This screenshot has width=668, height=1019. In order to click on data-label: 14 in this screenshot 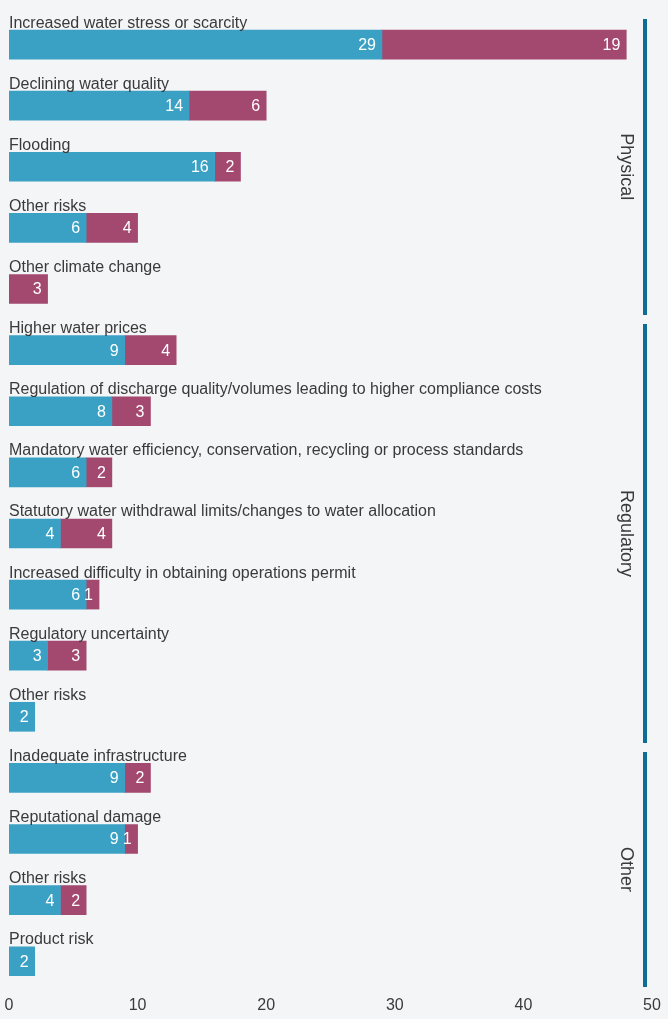, I will do `click(174, 106)`.